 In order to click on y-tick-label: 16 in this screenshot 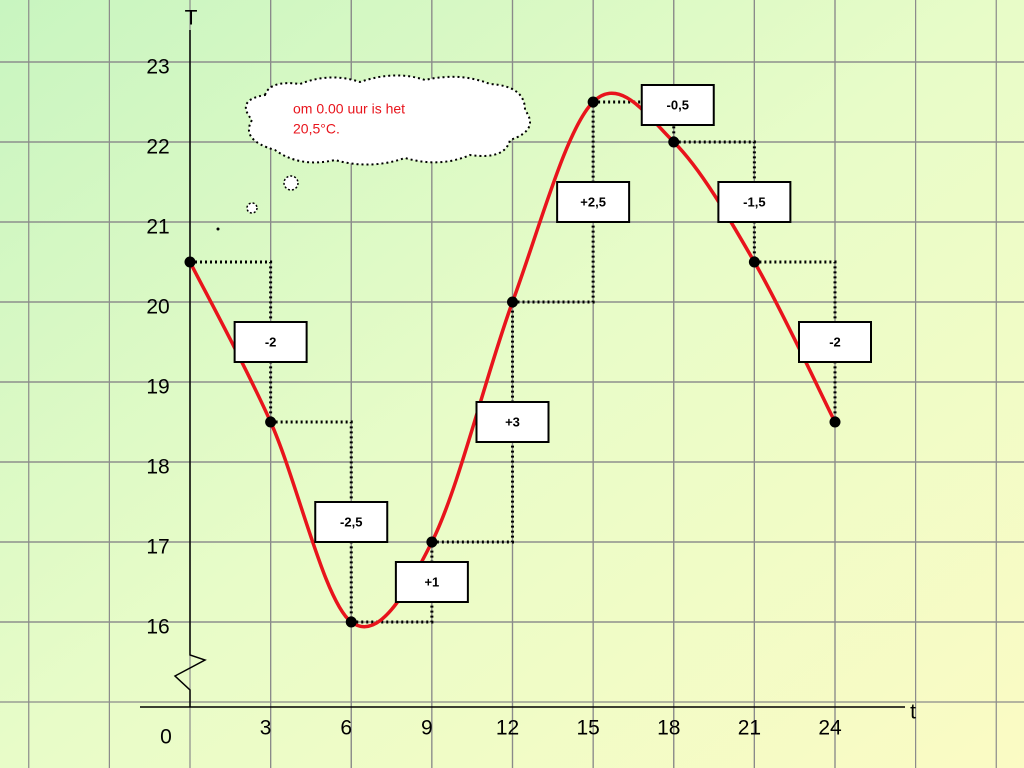, I will do `click(157, 627)`.